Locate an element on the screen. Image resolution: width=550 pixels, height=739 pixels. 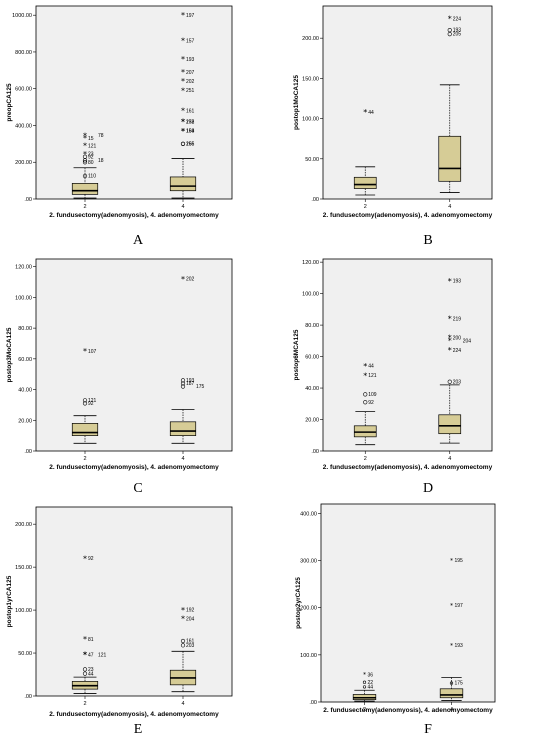
y-tick-label: .00 is located at coordinates (315, 452).